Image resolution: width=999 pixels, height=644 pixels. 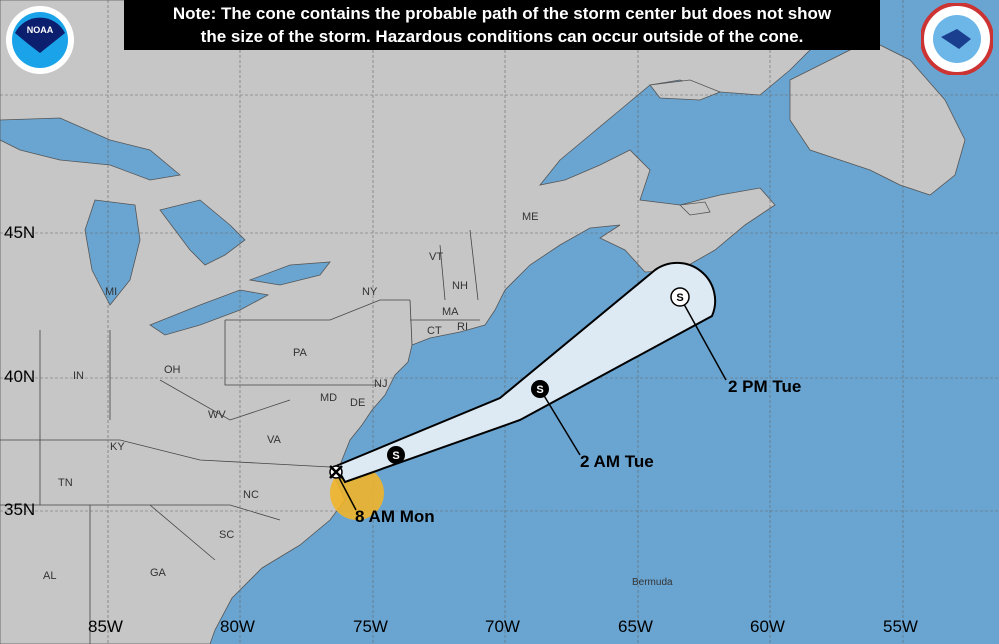 I want to click on forecast-time-8am-mon: 8 AM Mon, so click(x=395, y=516).